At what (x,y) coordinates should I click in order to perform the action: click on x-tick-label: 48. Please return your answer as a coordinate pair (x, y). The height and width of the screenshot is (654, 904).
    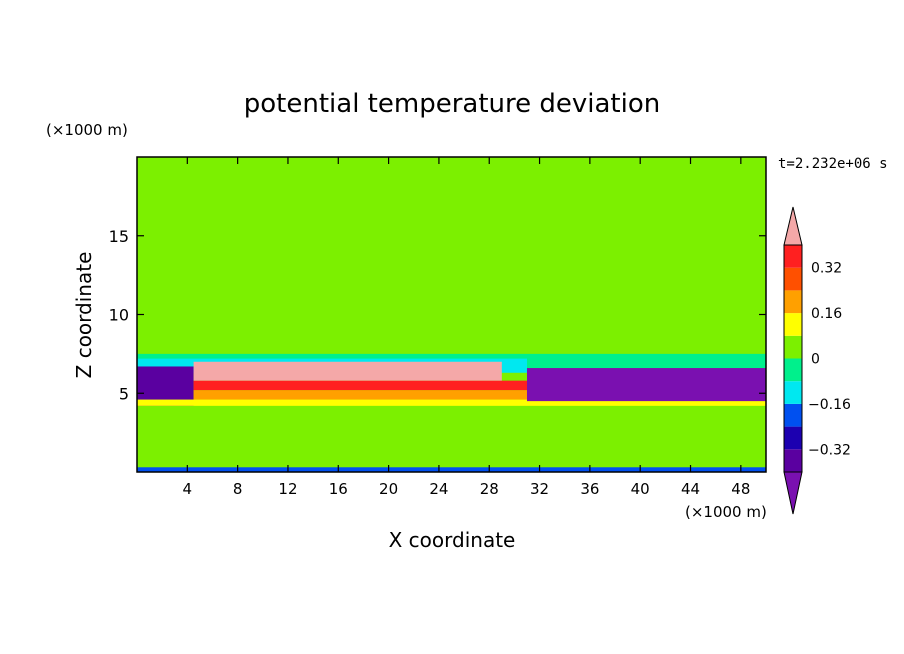
    Looking at the image, I should click on (740, 489).